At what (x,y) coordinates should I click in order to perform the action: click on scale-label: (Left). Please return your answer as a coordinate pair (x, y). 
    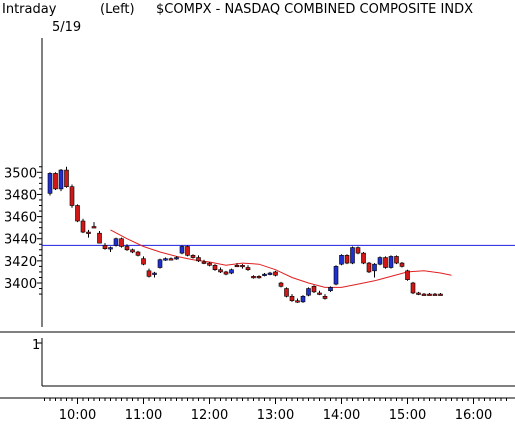
    Looking at the image, I should click on (117, 9).